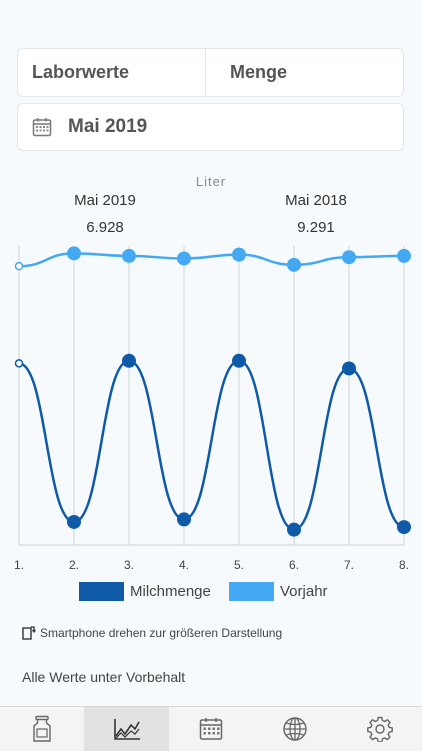 This screenshot has height=751, width=422. Describe the element at coordinates (316, 200) in the screenshot. I see `summary-previous-label: Mai 2018` at that location.